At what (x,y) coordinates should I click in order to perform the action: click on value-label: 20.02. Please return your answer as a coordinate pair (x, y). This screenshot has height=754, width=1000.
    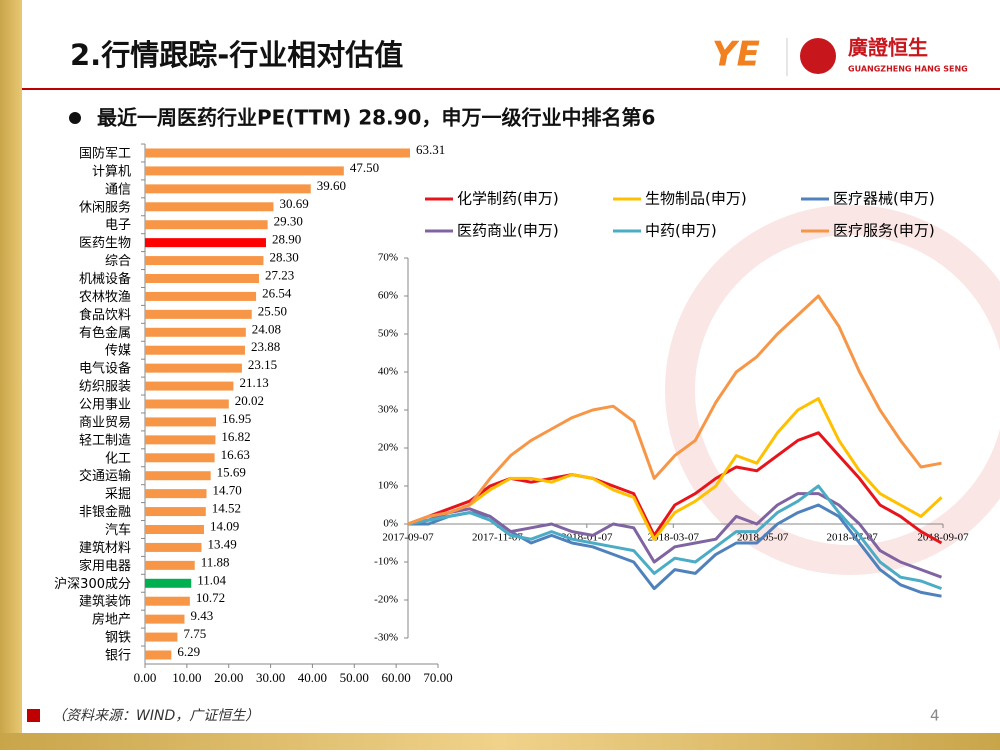
    Looking at the image, I should click on (249, 400).